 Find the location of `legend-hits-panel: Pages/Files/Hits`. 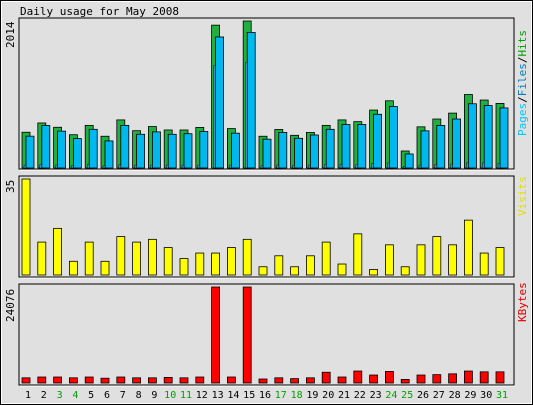

legend-hits-panel: Pages/Files/Hits is located at coordinates (522, 83).